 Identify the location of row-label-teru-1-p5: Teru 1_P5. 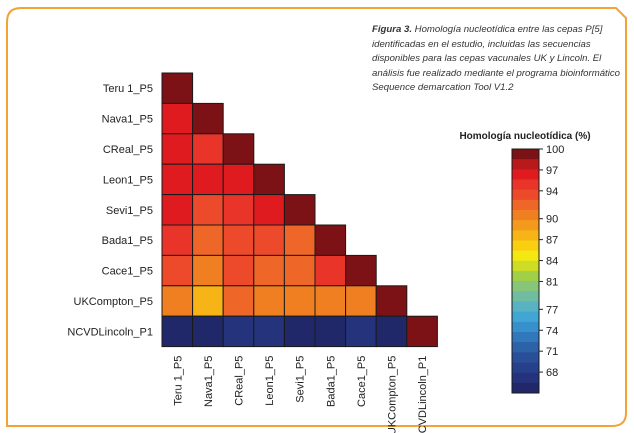
(128, 89).